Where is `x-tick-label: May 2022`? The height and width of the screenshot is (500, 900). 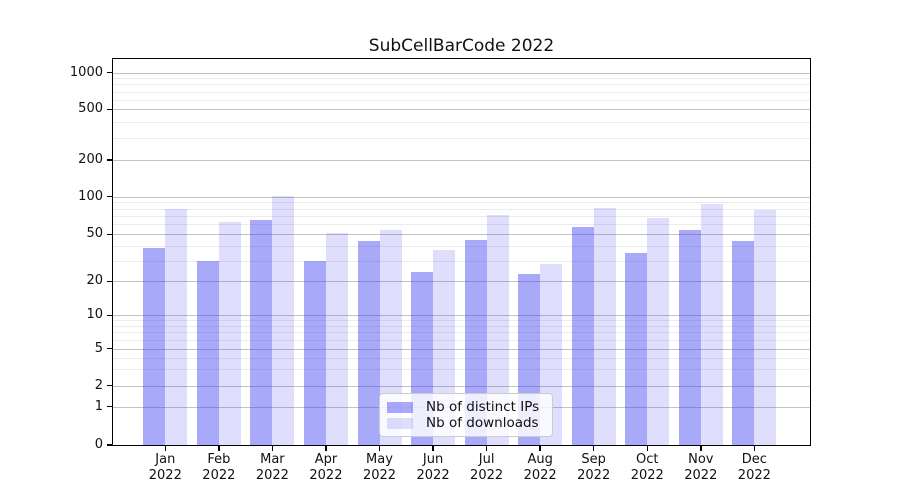 x-tick-label: May 2022 is located at coordinates (380, 468).